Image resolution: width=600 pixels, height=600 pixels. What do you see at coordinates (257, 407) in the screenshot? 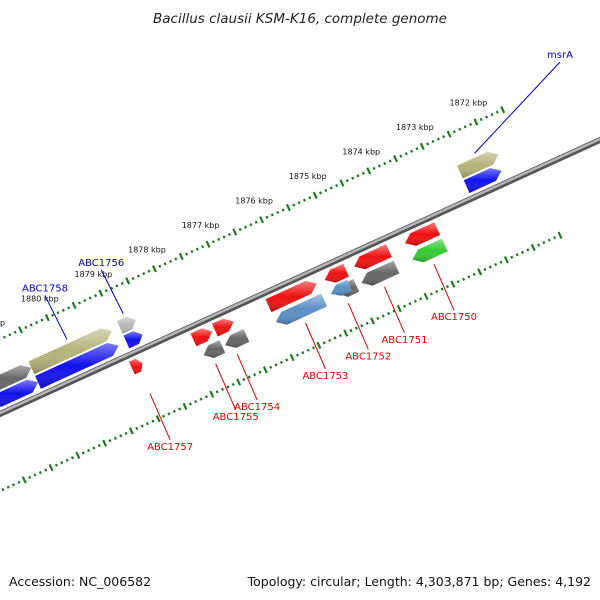
I see `gene-label: ABC1754` at bounding box center [257, 407].